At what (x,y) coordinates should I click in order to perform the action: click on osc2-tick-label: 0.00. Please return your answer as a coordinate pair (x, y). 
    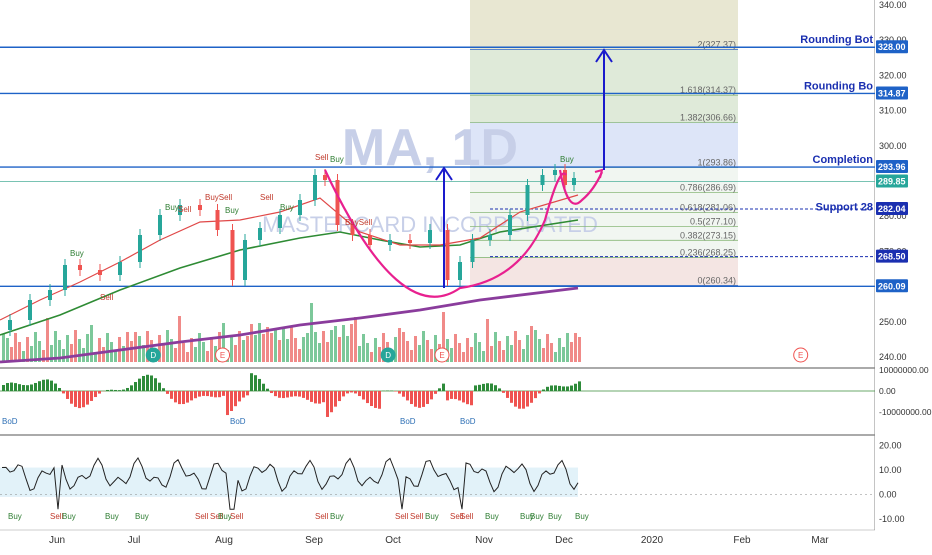
    Looking at the image, I should click on (888, 495).